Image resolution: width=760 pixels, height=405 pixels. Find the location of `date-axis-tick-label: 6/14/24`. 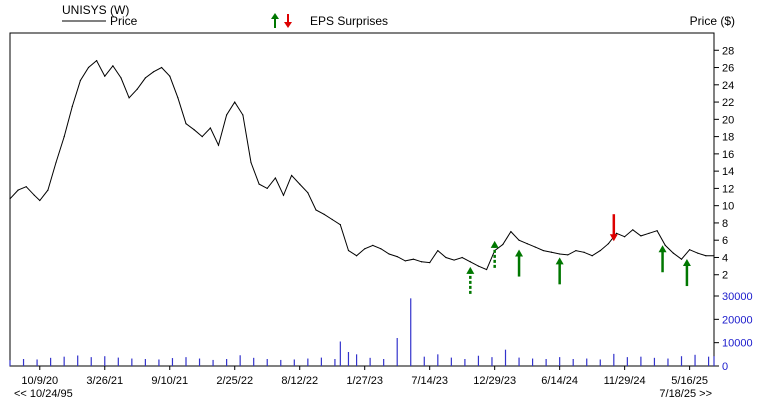

date-axis-tick-label: 6/14/24 is located at coordinates (559, 381).